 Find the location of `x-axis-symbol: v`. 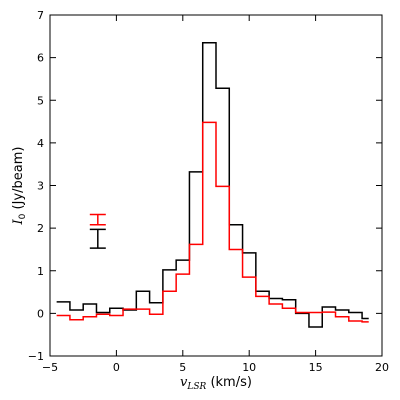

x-axis-symbol: v is located at coordinates (184, 382).